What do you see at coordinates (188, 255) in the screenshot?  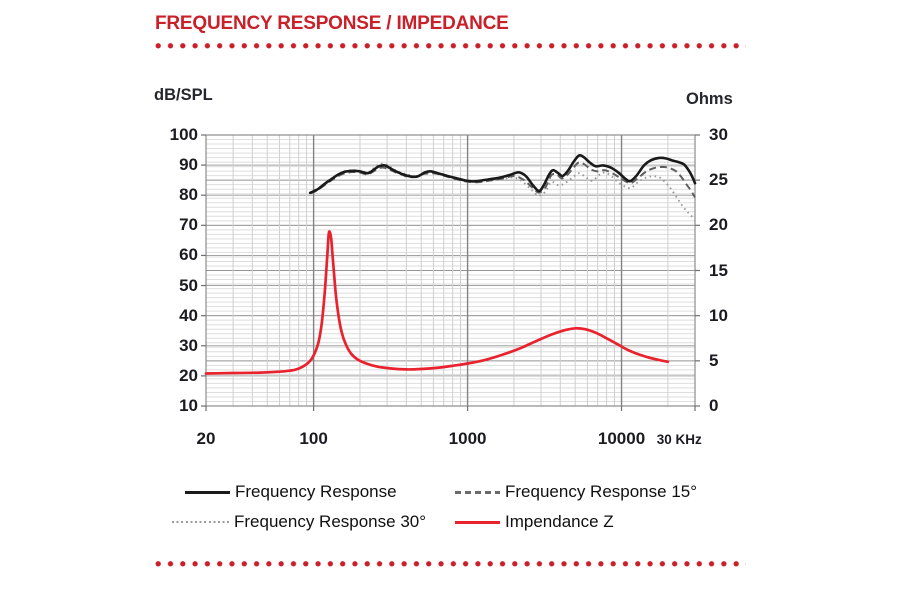 I see `left-axis-tick-label: 60` at bounding box center [188, 255].